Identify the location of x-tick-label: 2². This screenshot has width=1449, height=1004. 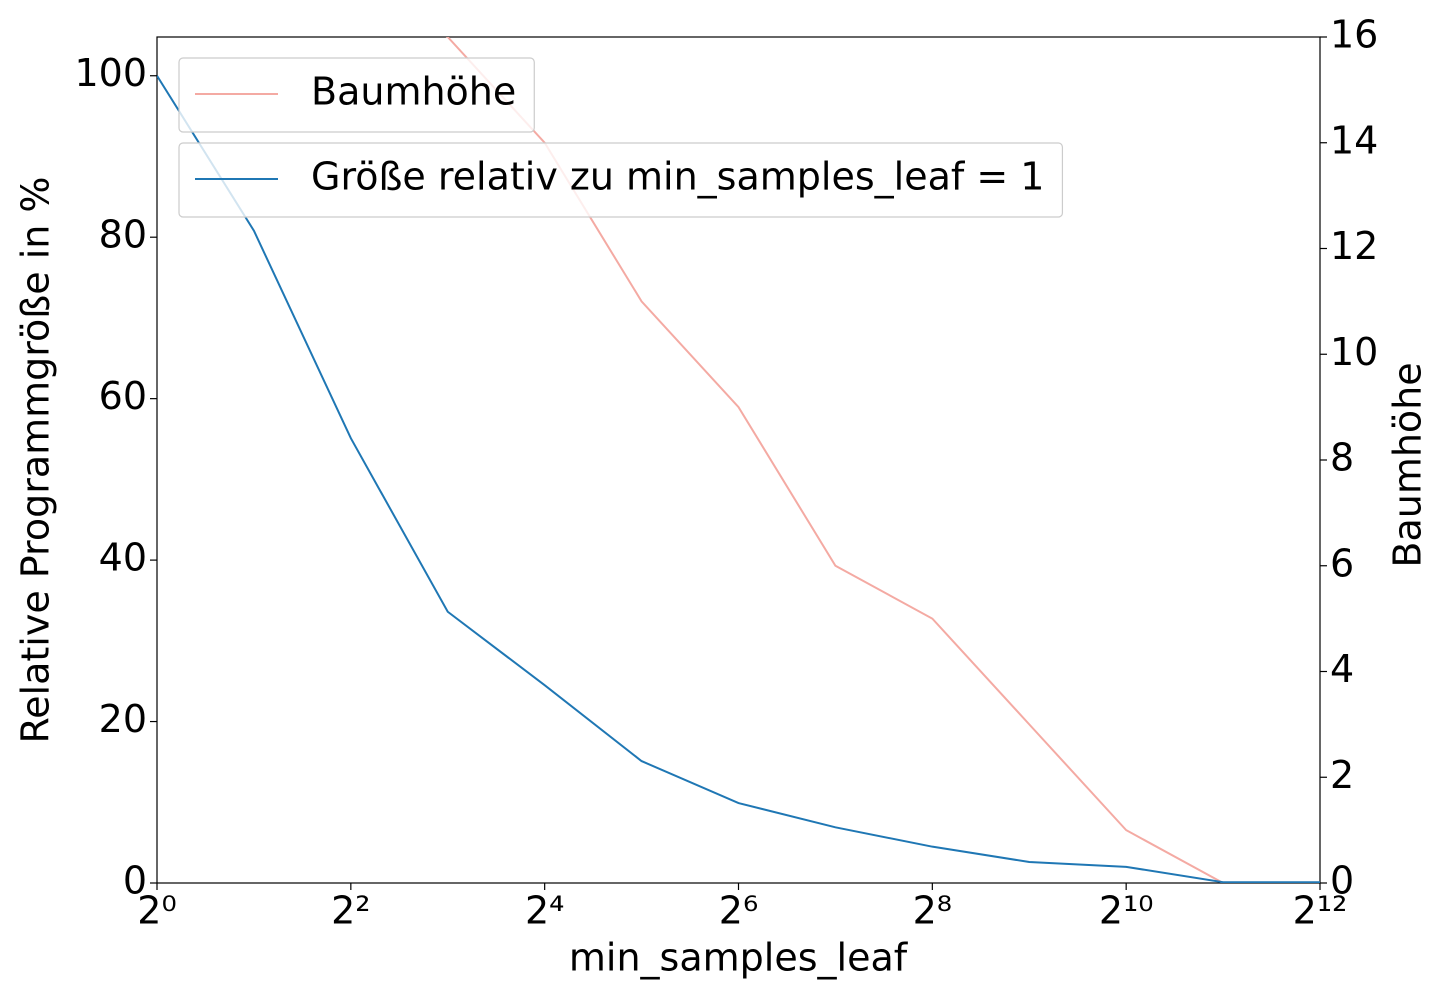
(350, 911).